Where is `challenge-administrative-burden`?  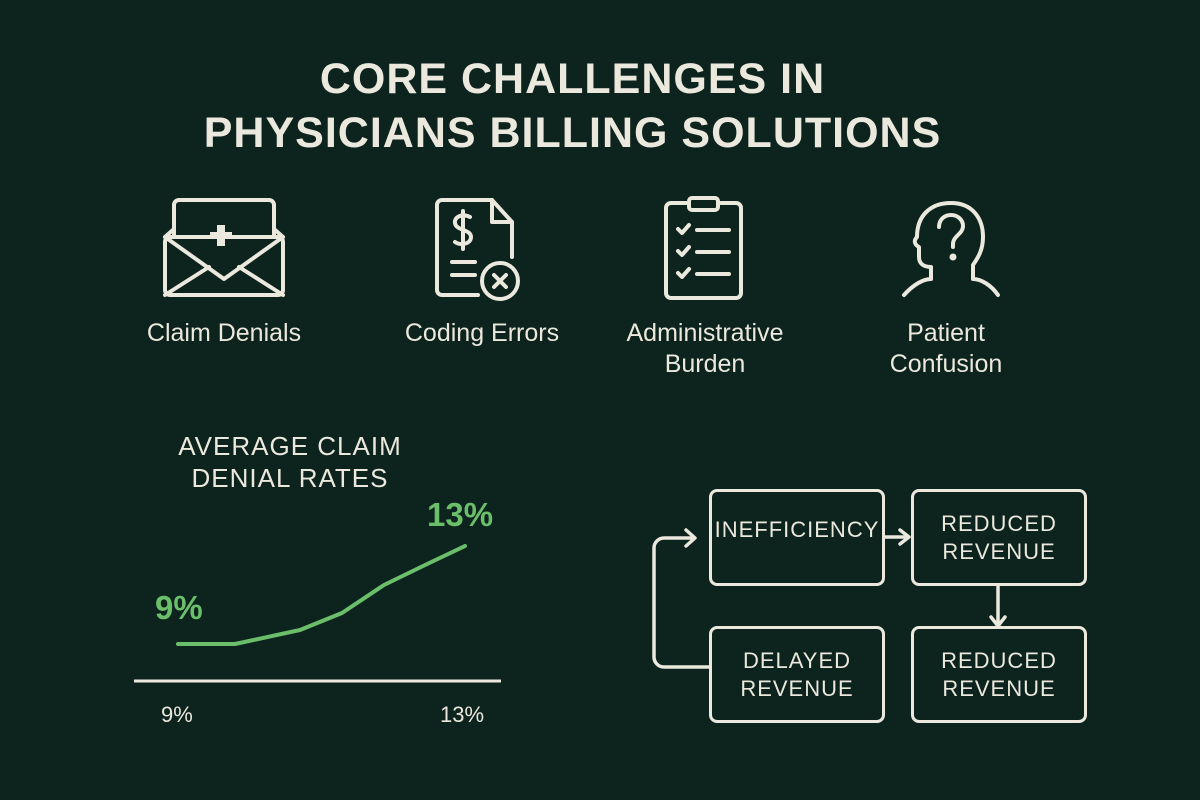 challenge-administrative-burden is located at coordinates (703, 249).